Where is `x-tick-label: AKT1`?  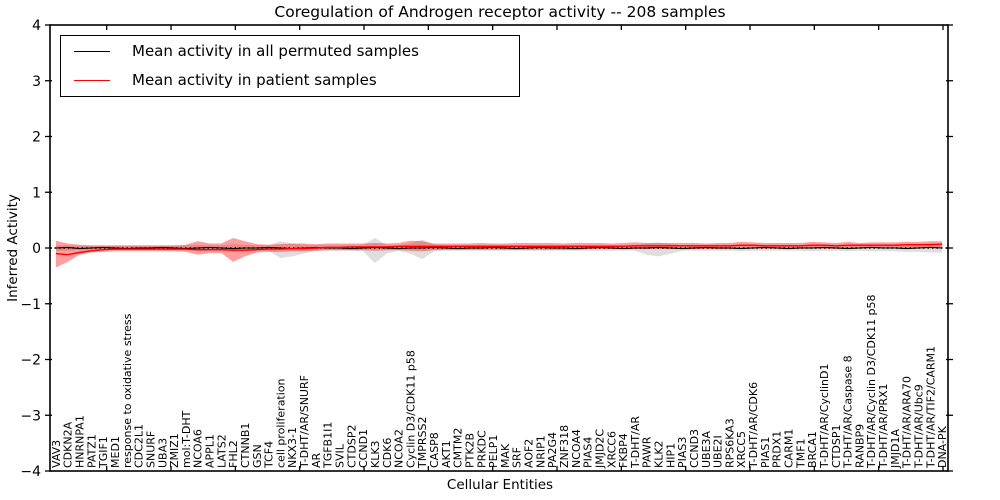
x-tick-label: AKT1 is located at coordinates (446, 454).